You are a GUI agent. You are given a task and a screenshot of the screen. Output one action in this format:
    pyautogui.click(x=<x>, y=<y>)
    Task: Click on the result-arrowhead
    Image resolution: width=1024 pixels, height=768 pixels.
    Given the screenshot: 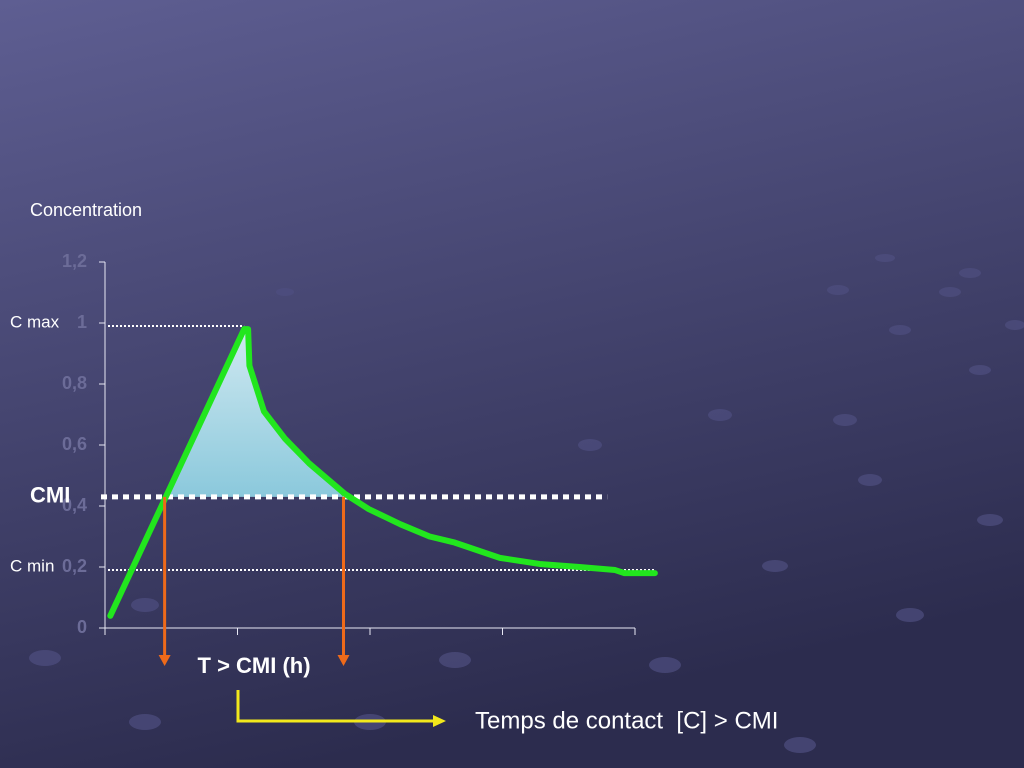 What is the action you would take?
    pyautogui.click(x=439, y=721)
    